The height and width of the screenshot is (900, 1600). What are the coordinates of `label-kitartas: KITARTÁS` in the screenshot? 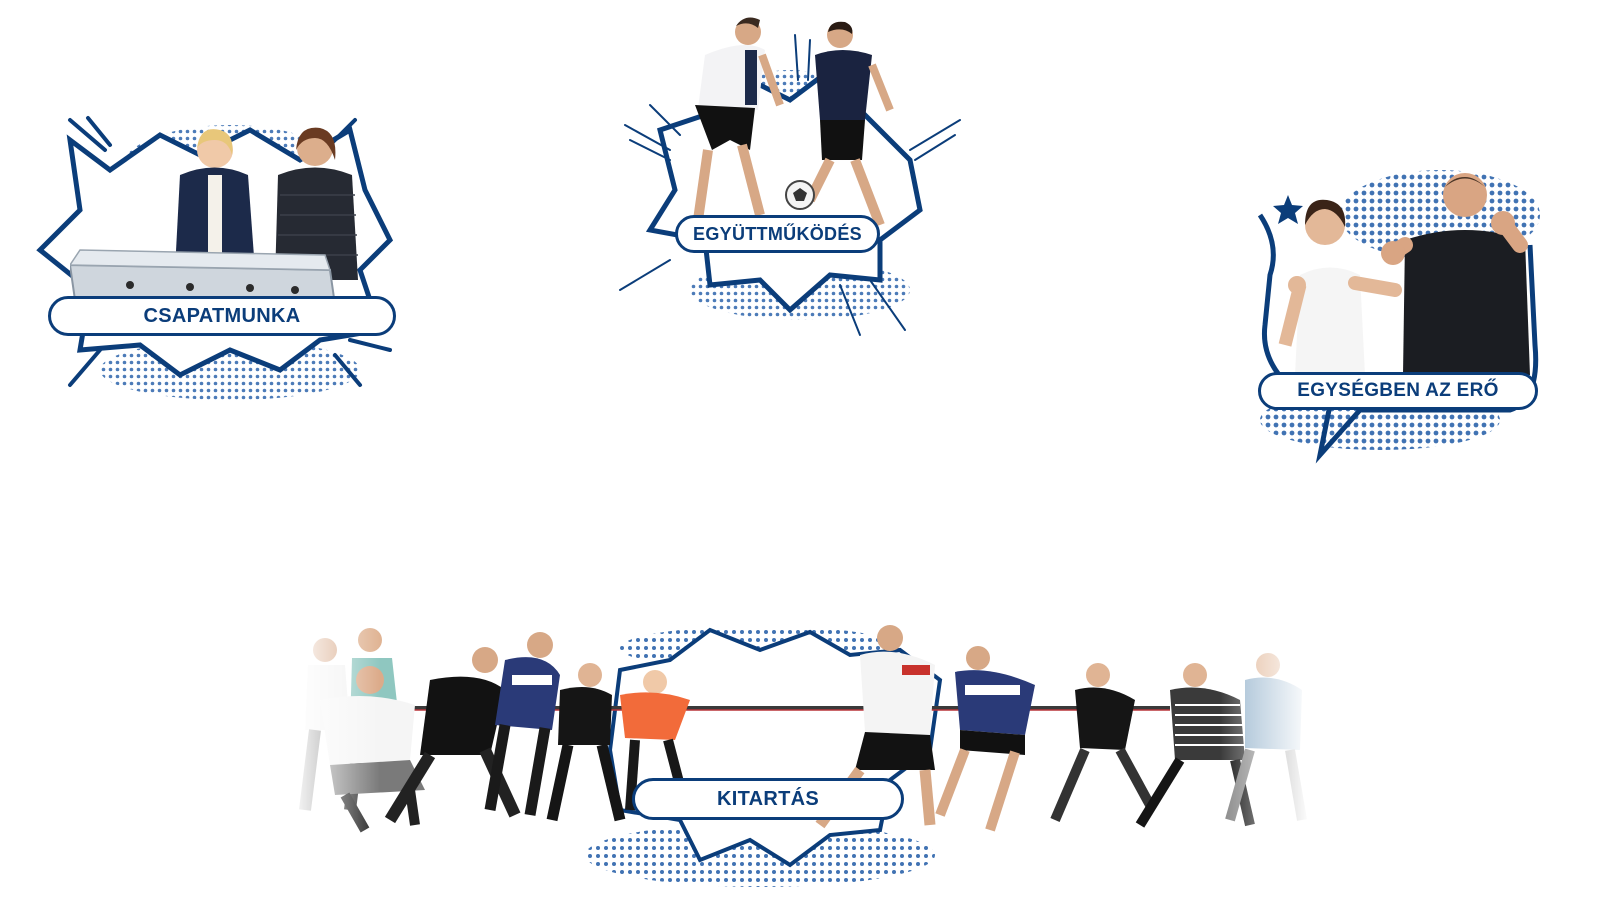 It's located at (768, 799).